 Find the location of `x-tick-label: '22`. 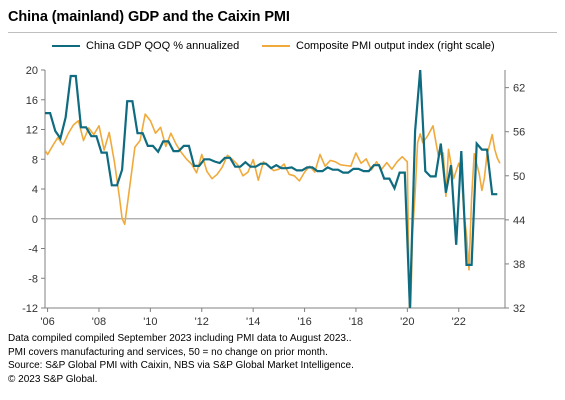

x-tick-label: '22 is located at coordinates (459, 322).